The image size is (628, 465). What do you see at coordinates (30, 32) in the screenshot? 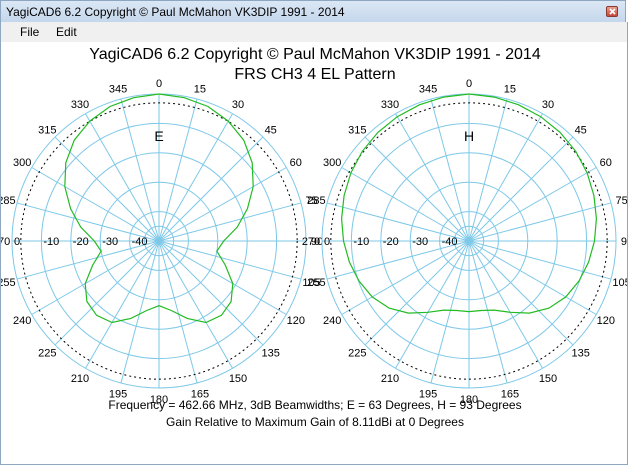
I see `menu-file: File` at bounding box center [30, 32].